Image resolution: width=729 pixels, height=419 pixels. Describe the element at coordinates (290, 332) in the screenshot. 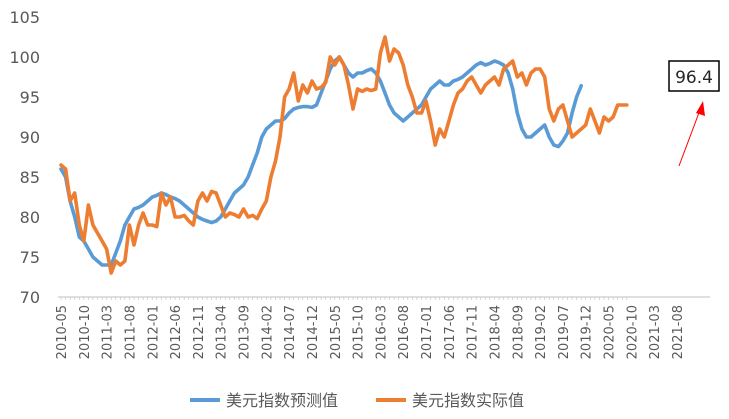

I see `x-tick-label: 2014-07` at that location.